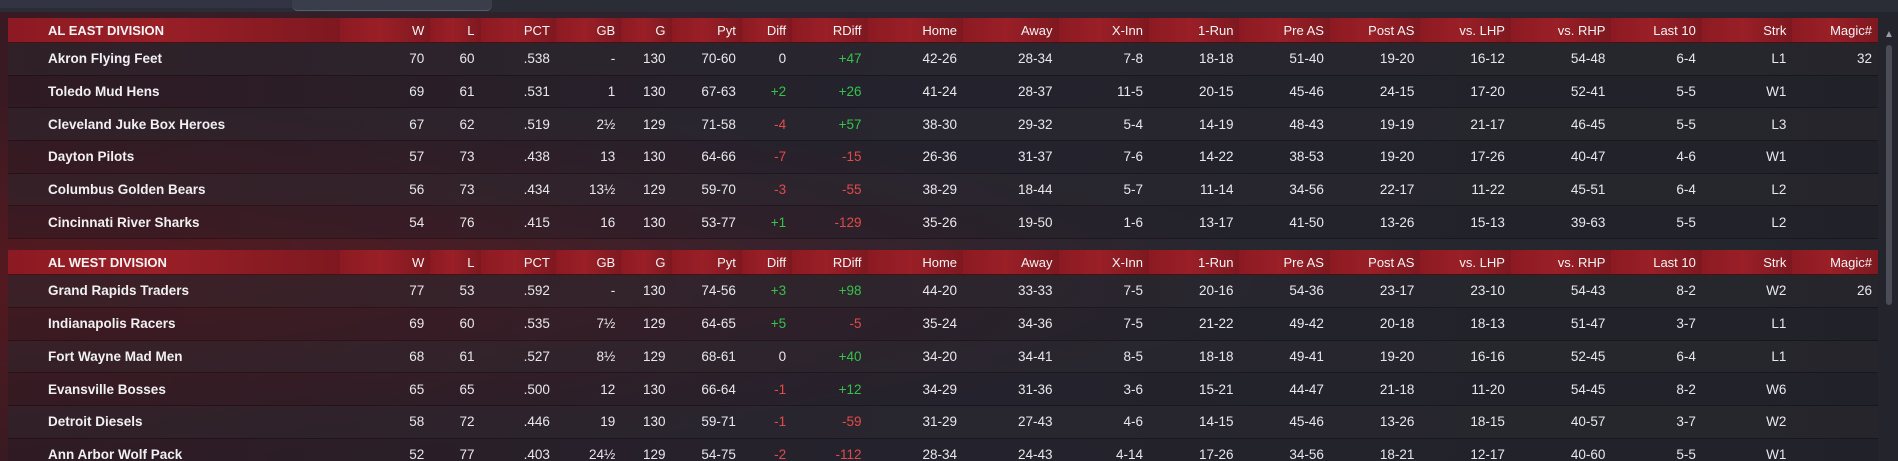 Image resolution: width=1898 pixels, height=461 pixels. Describe the element at coordinates (174, 357) in the screenshot. I see `team-name: Fort Wayne Mad Men` at that location.